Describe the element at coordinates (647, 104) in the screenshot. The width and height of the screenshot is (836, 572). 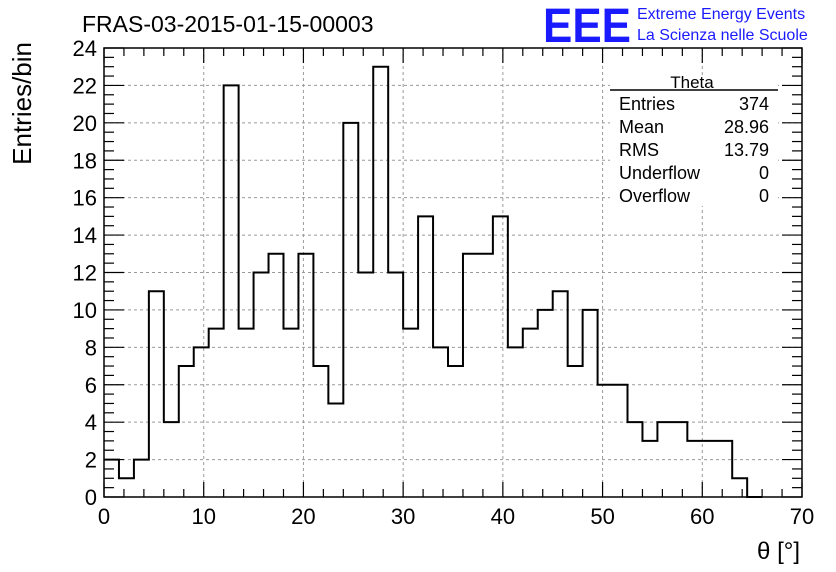
I see `stats-label: Entries` at that location.